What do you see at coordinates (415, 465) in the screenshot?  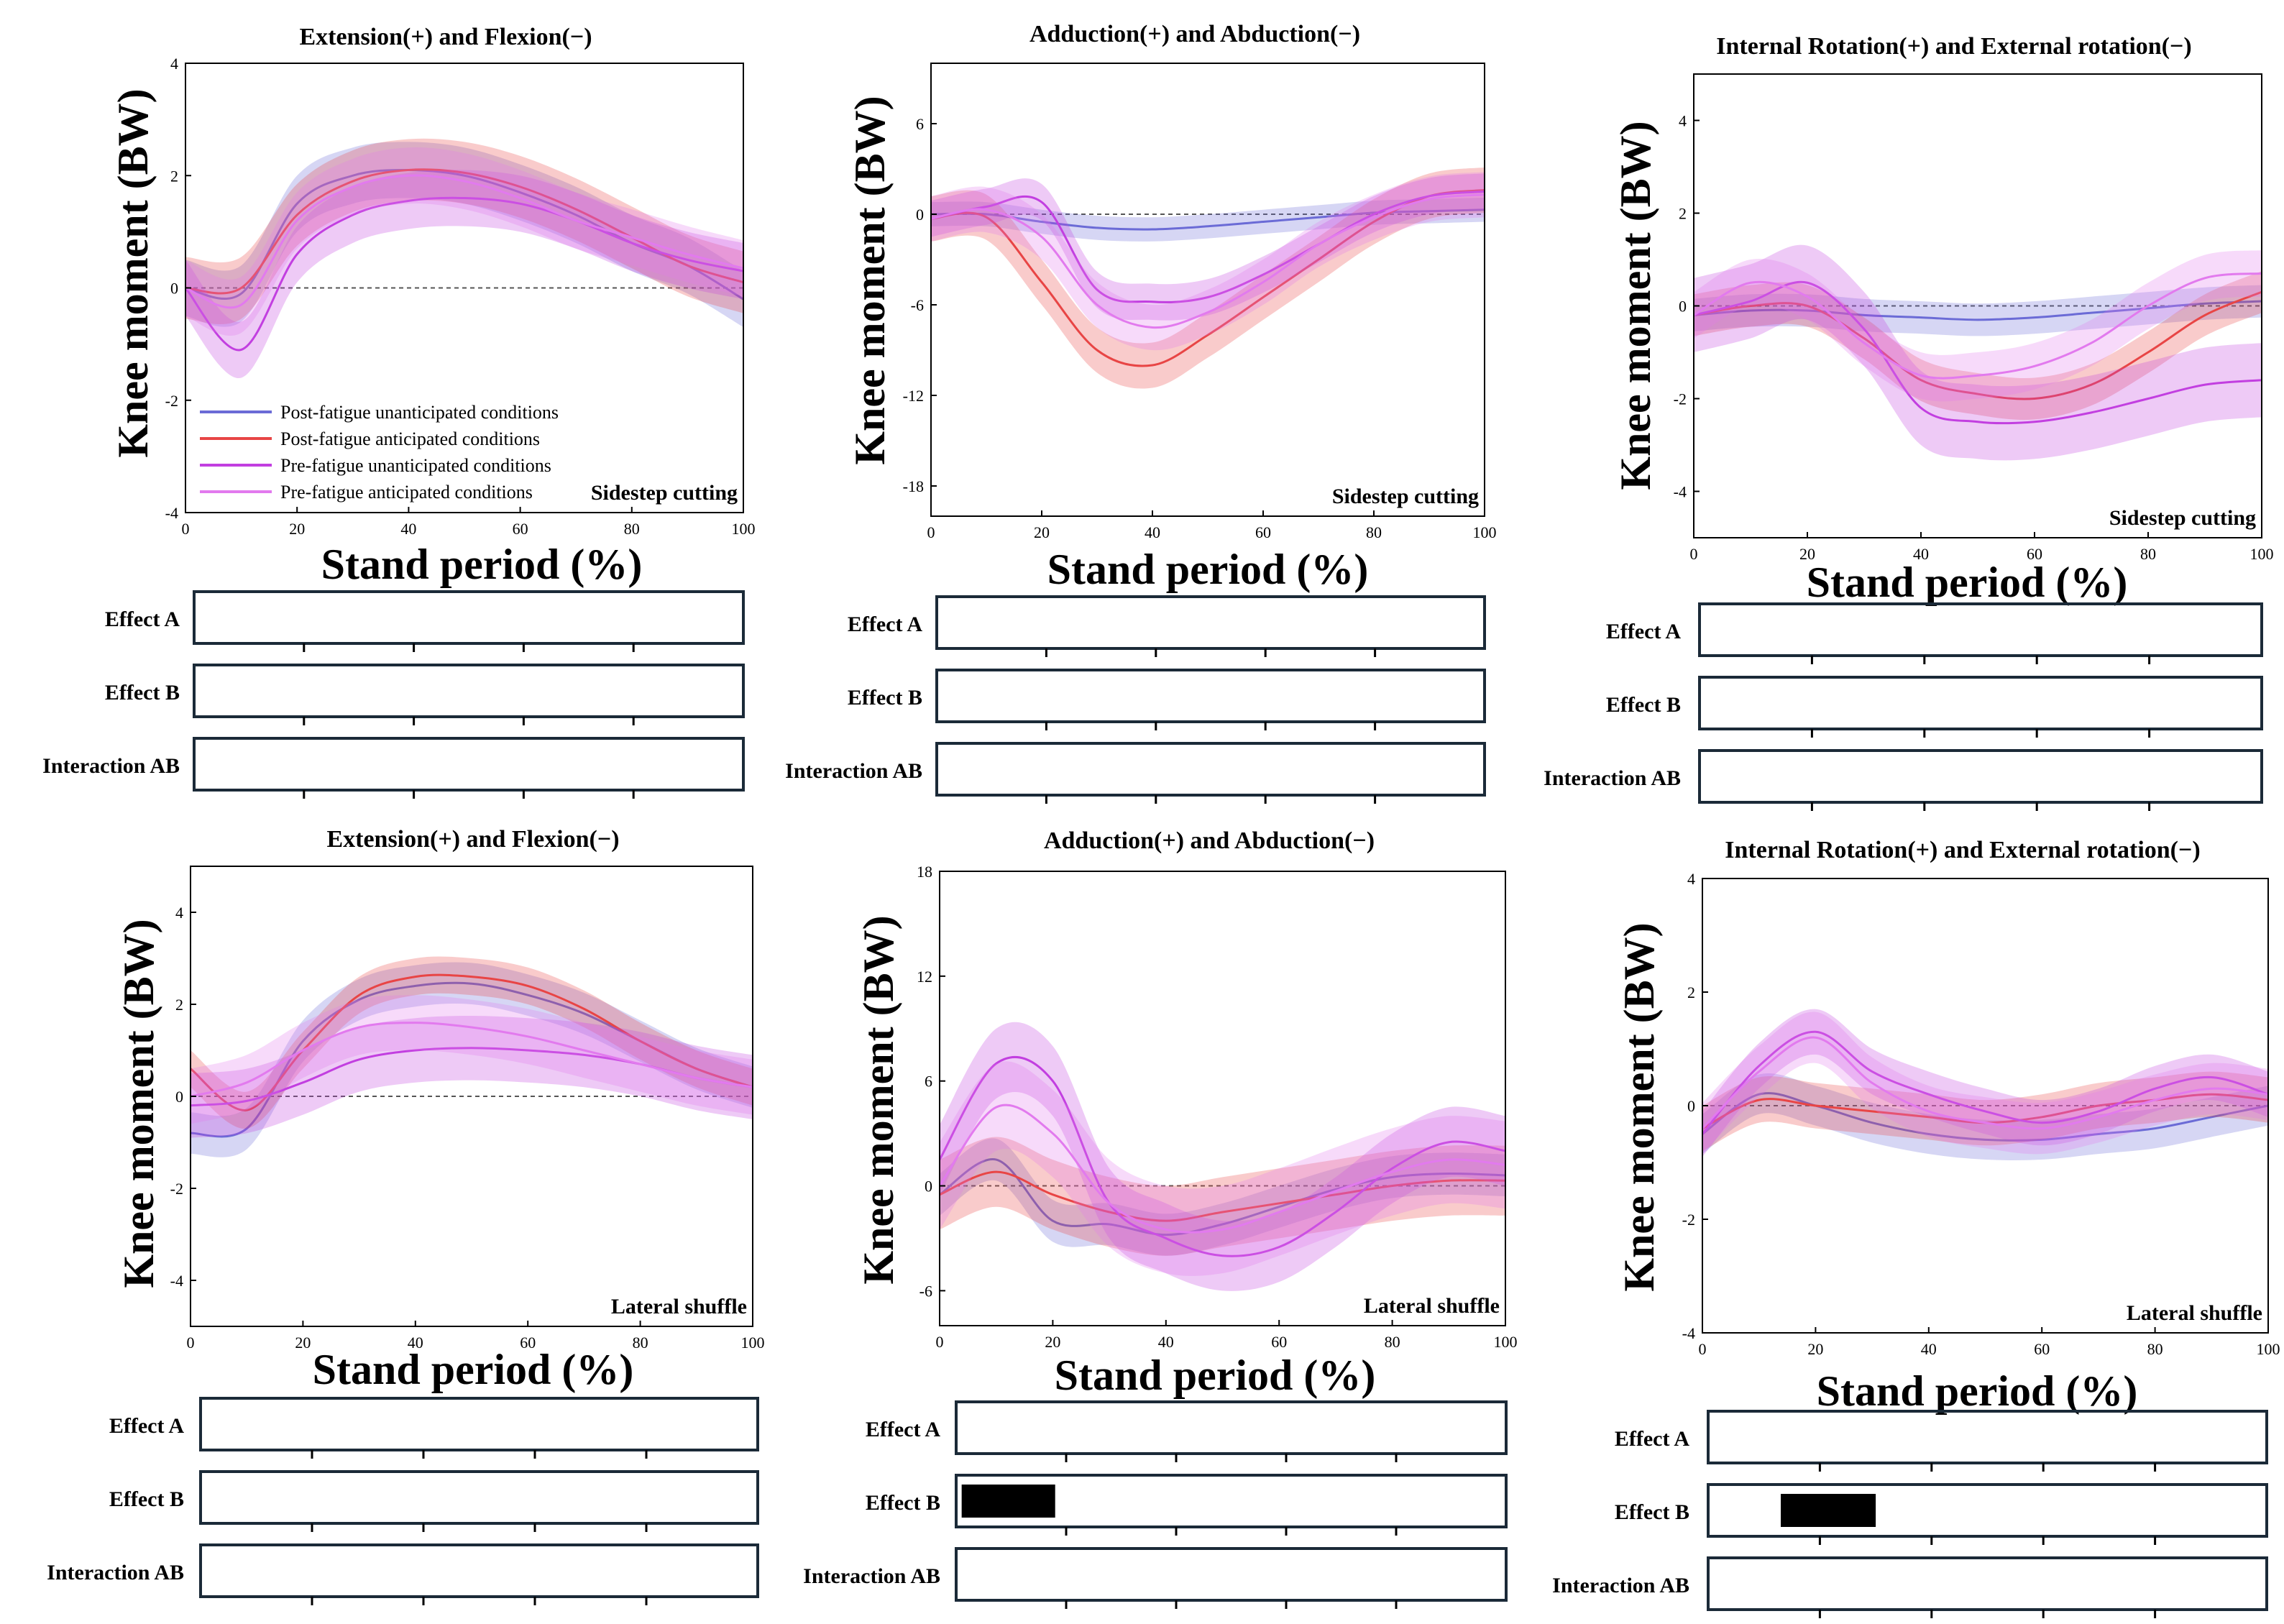 I see `legend-label: Pre-fatigue unanticipated conditions` at bounding box center [415, 465].